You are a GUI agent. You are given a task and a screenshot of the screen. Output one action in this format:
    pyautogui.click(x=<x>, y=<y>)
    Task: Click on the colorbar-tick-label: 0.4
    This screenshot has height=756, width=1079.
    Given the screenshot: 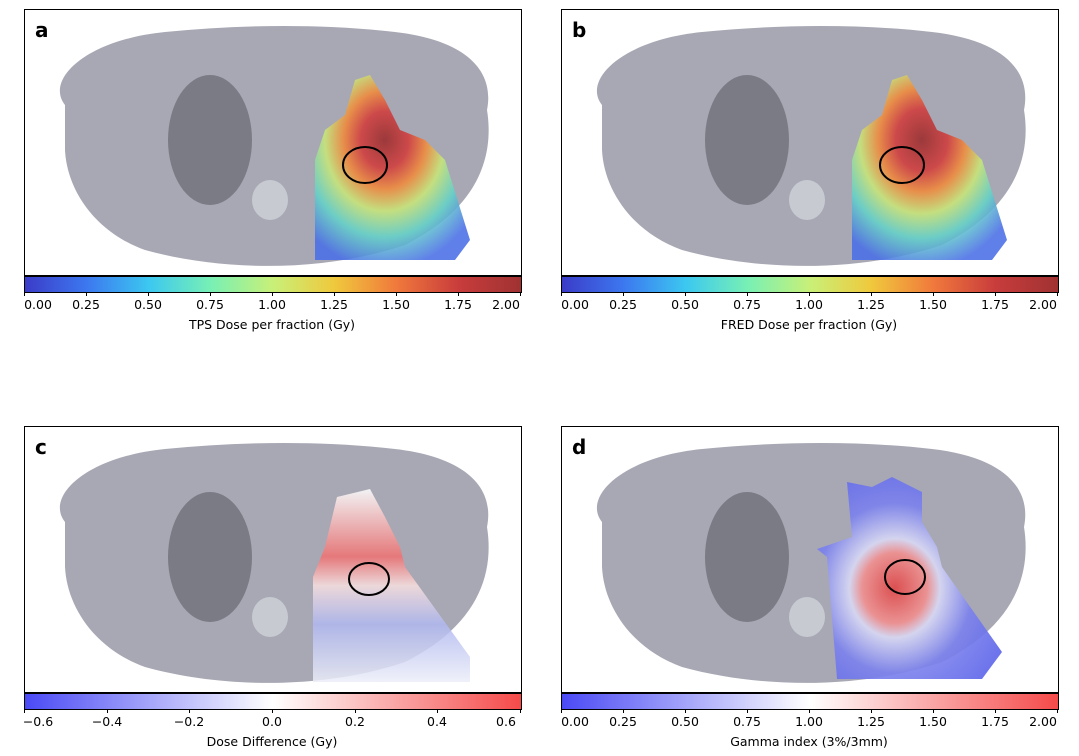 What is the action you would take?
    pyautogui.click(x=437, y=721)
    